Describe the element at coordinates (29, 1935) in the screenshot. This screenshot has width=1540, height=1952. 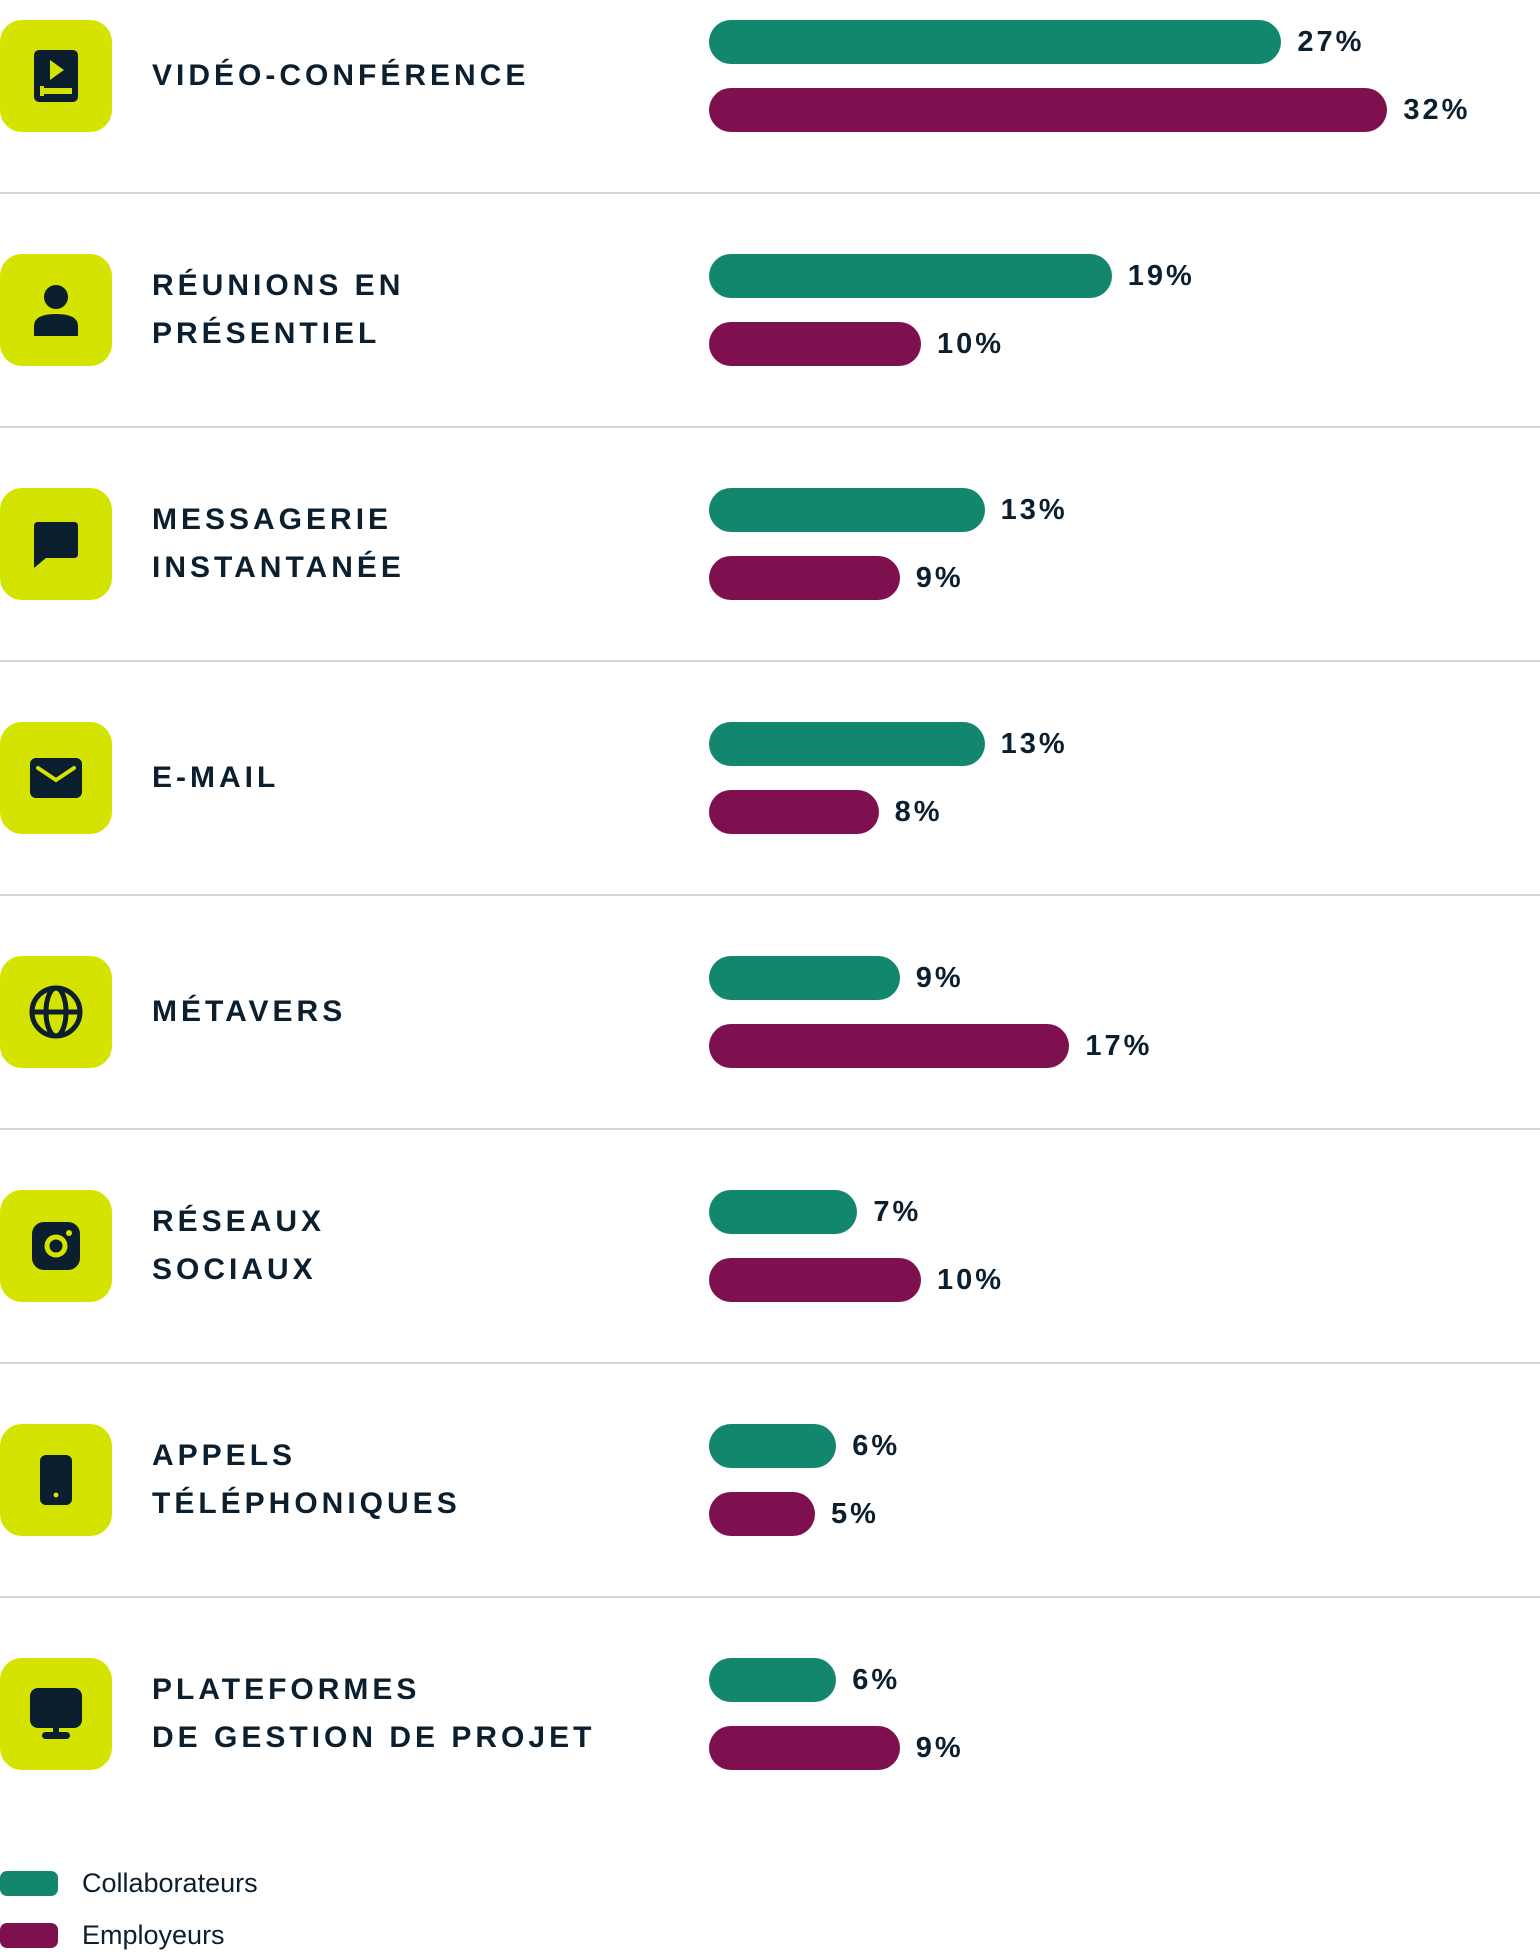
I see `legend-swatch-purple` at that location.